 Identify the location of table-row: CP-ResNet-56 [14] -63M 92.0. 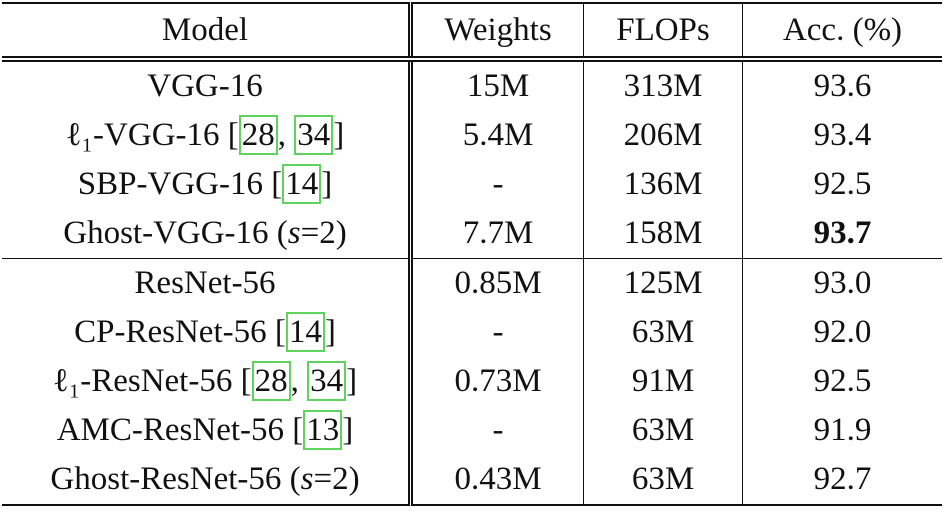
(472, 332).